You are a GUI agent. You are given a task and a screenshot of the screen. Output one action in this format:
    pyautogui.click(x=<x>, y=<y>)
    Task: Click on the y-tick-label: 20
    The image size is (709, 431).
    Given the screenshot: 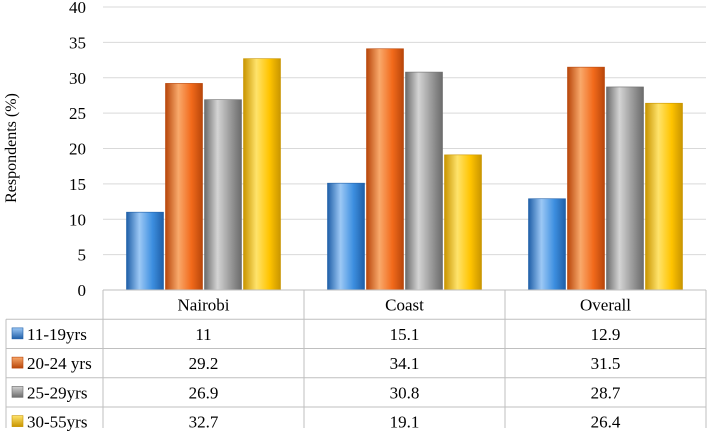 What is the action you would take?
    pyautogui.click(x=77, y=149)
    